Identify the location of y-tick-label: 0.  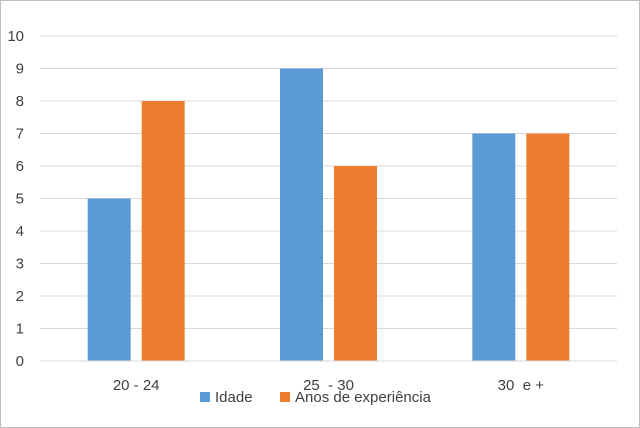
(20, 361).